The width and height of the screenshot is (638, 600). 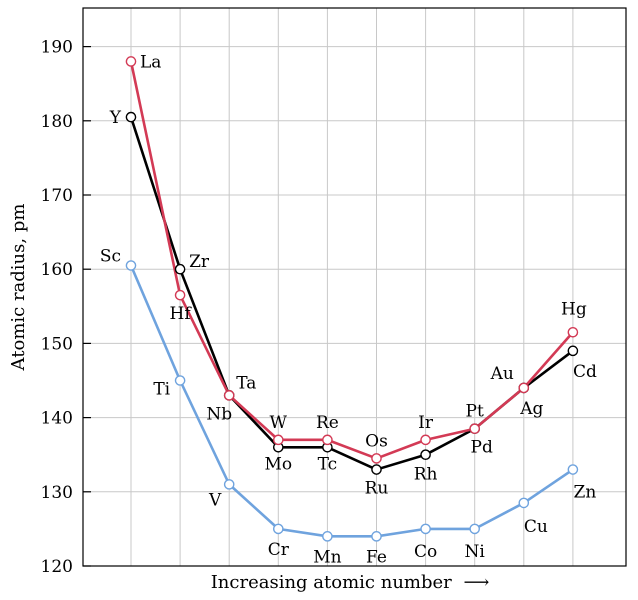 I want to click on point-label-La: La, so click(x=150, y=62).